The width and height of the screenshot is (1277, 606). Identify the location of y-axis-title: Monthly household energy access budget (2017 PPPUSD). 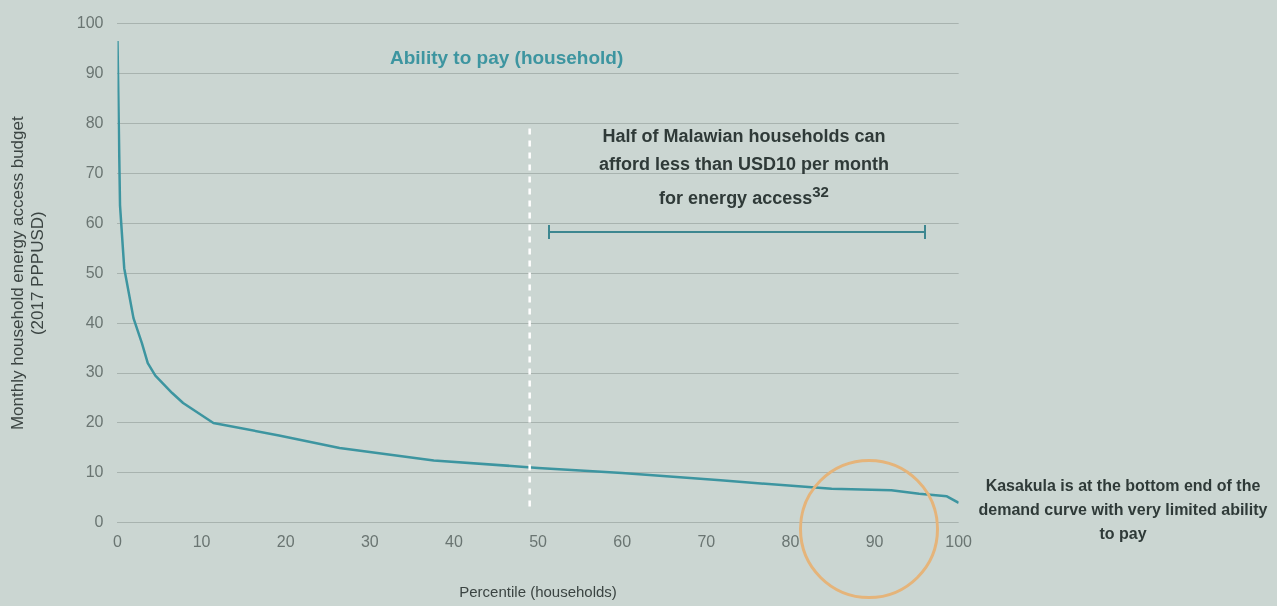
(27, 273).